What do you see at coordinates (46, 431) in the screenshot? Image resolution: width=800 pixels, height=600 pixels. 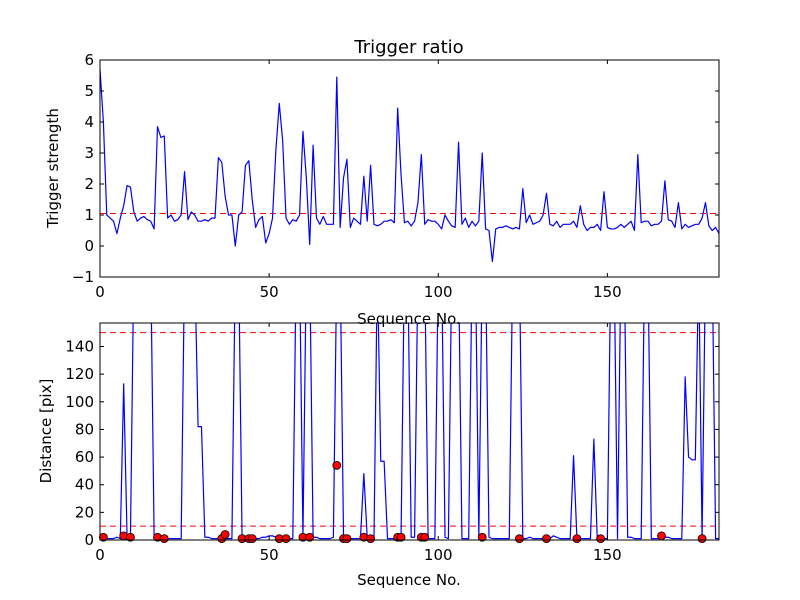 I see `y-axis-label: Distance [pix]` at bounding box center [46, 431].